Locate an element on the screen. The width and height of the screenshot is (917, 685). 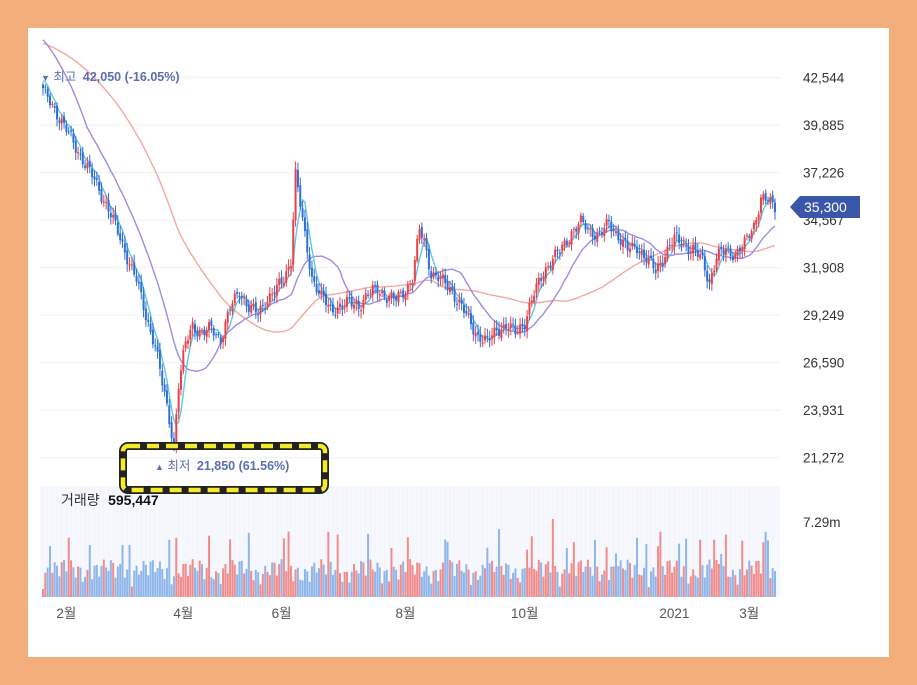
svg-text:▼ 최고 42,05: ▼ 최고 42,050 (-16.05%) is located at coordinates (110, 77).